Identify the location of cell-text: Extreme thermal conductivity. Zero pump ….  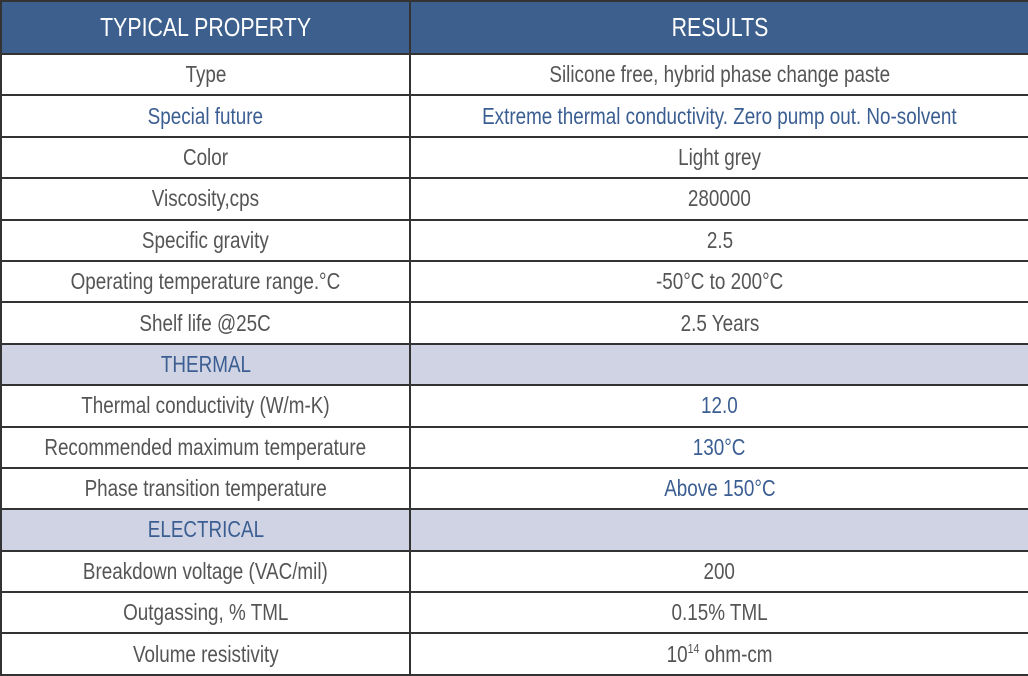
(719, 115).